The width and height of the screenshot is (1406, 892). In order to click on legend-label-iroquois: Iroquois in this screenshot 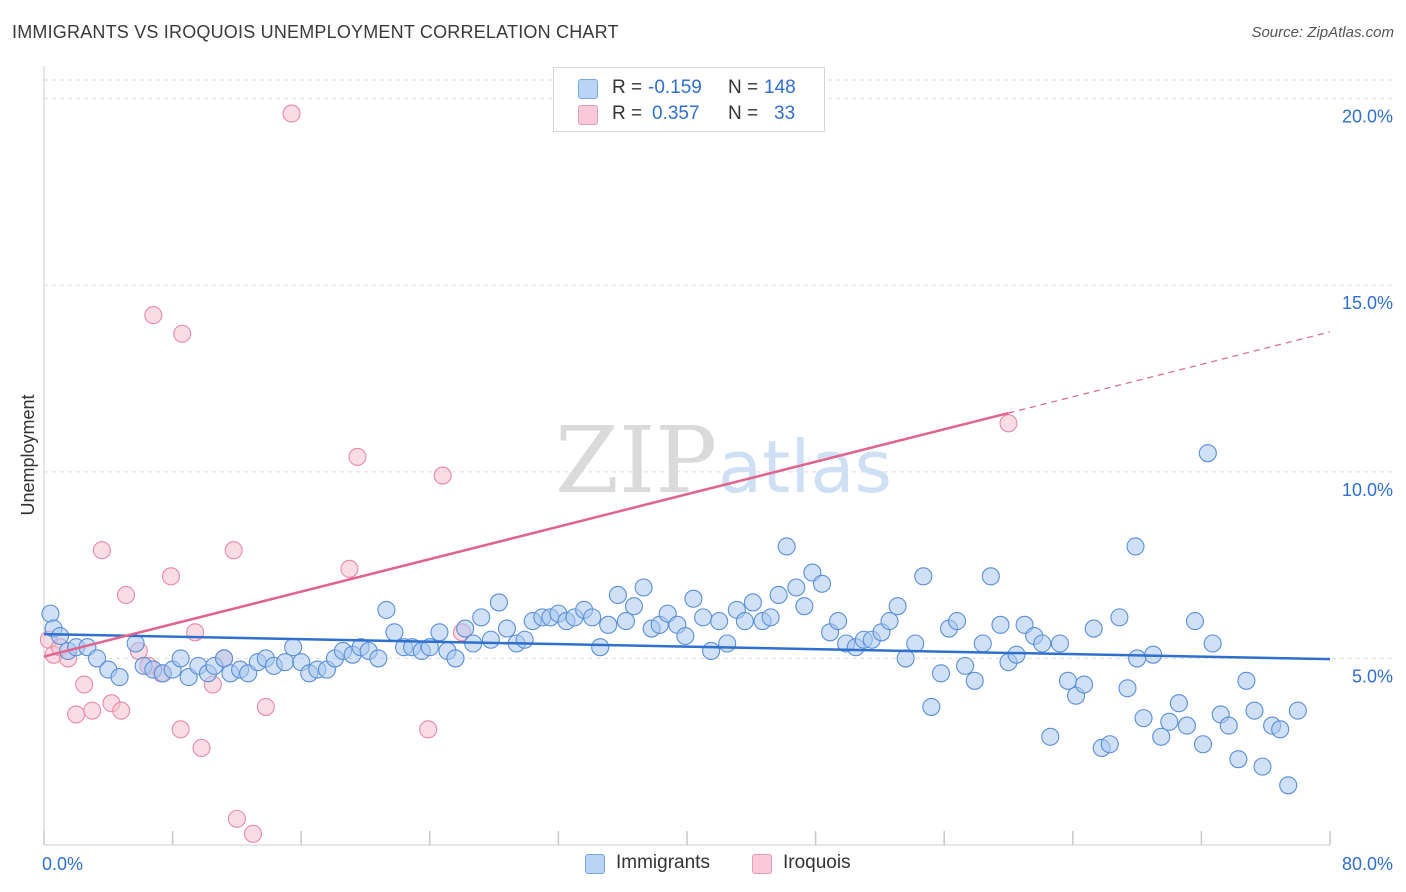, I will do `click(817, 862)`.